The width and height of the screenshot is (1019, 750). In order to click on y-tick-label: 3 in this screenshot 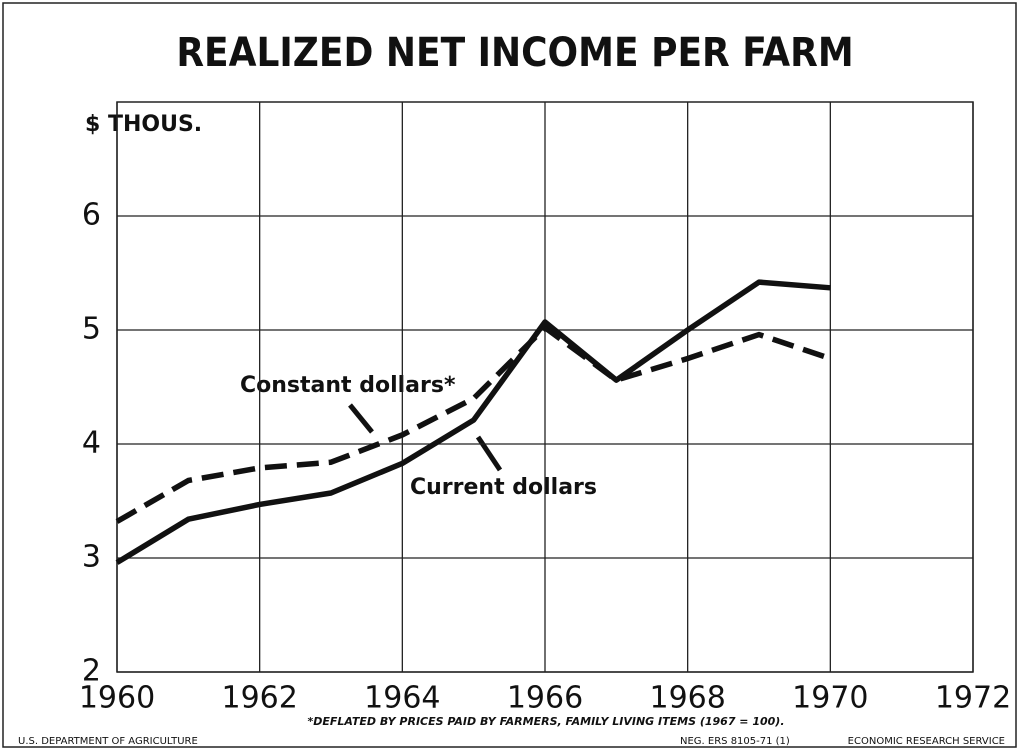, I will do `click(91, 557)`.